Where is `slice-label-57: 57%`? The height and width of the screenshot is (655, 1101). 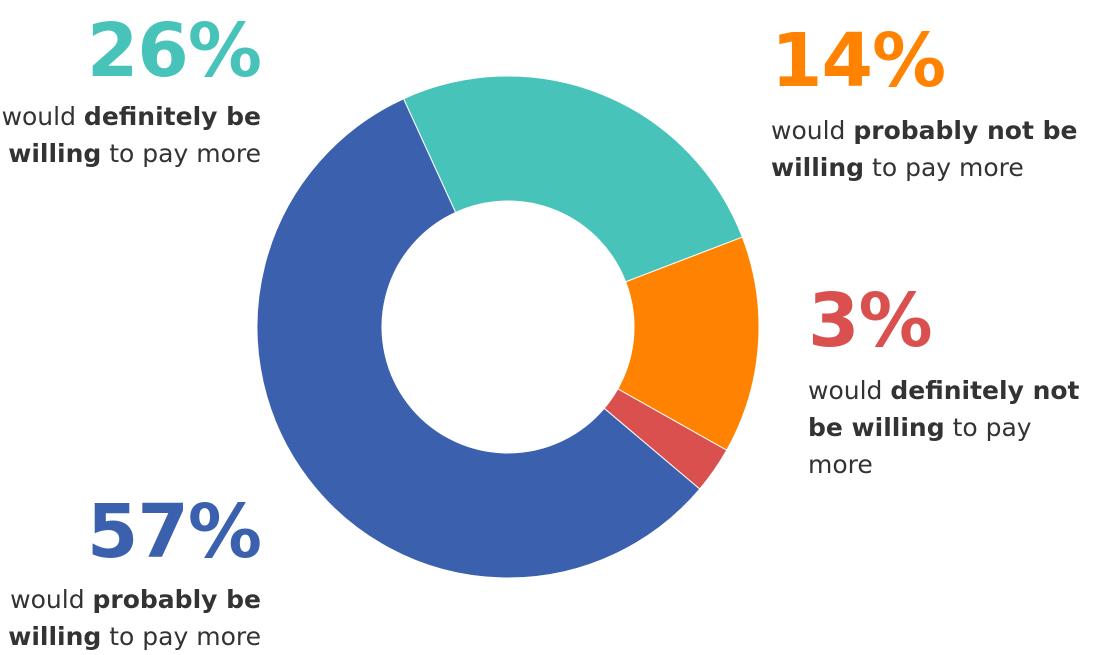 slice-label-57: 57% is located at coordinates (174, 532).